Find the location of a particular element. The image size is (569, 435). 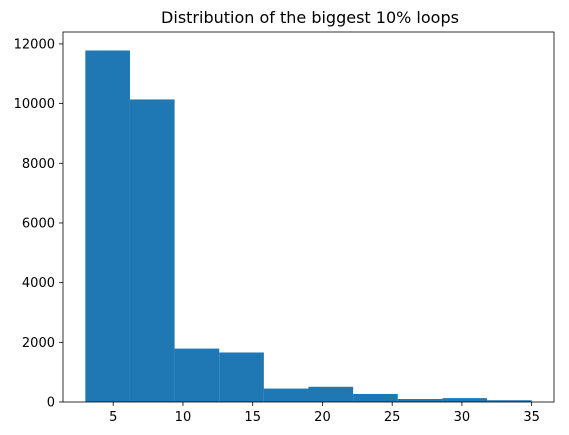

x-axis-ticks: 5 10 15 20 25 30 35 is located at coordinates (324, 413).